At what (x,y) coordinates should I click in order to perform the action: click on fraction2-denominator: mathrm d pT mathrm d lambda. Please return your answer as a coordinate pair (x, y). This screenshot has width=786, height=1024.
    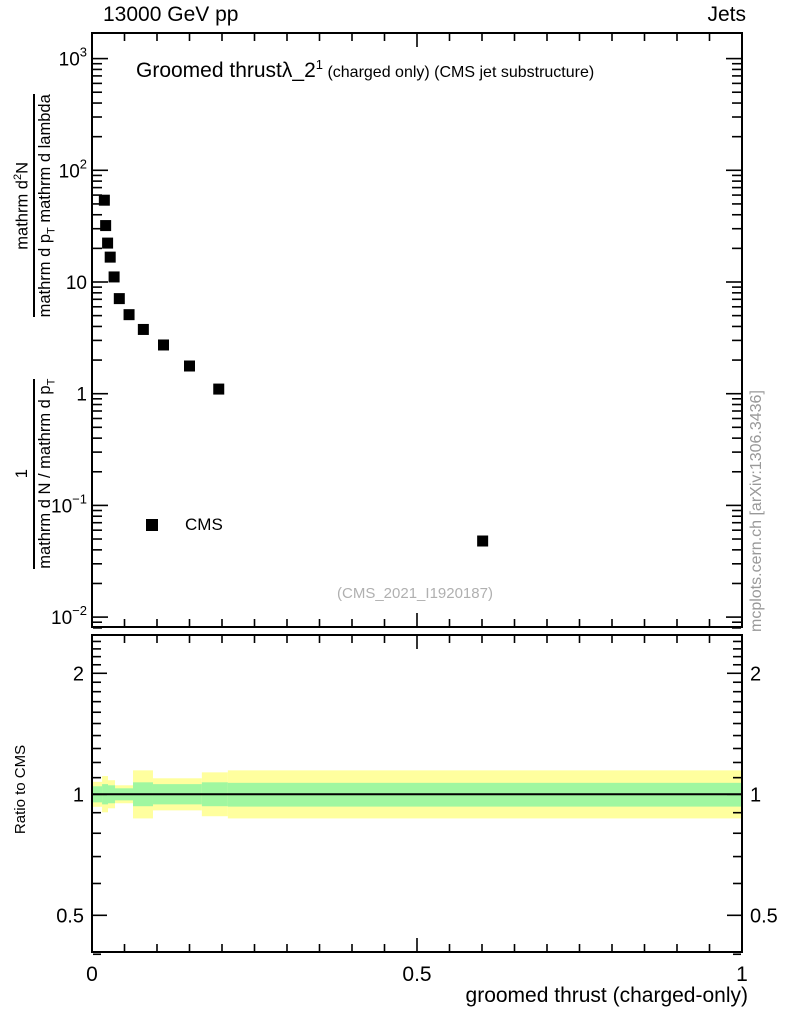
    Looking at the image, I should click on (46, 205).